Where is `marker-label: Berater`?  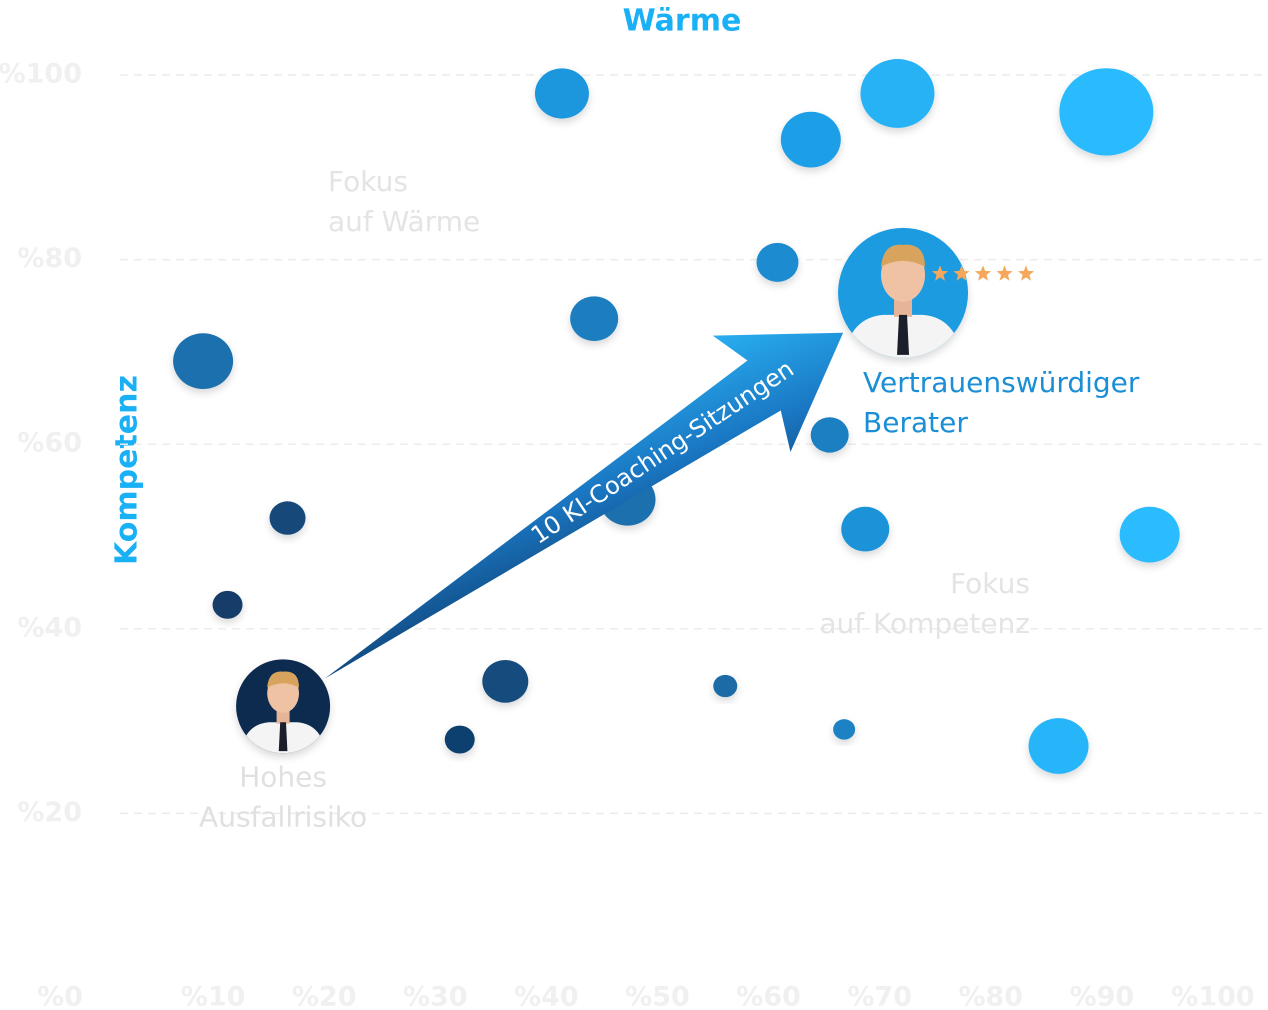
marker-label: Berater is located at coordinates (915, 422).